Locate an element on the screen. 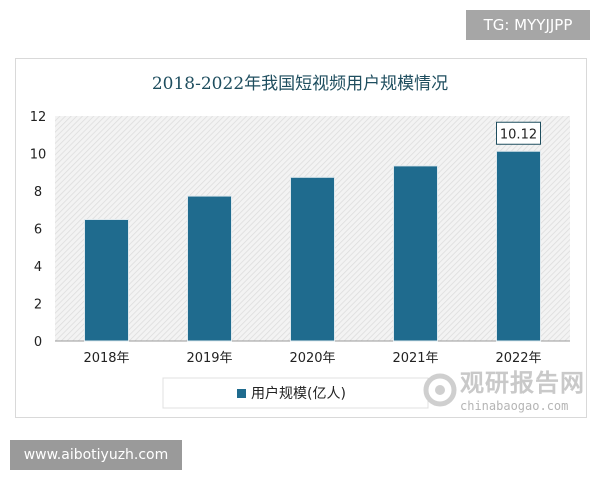  legend is located at coordinates (295, 393).